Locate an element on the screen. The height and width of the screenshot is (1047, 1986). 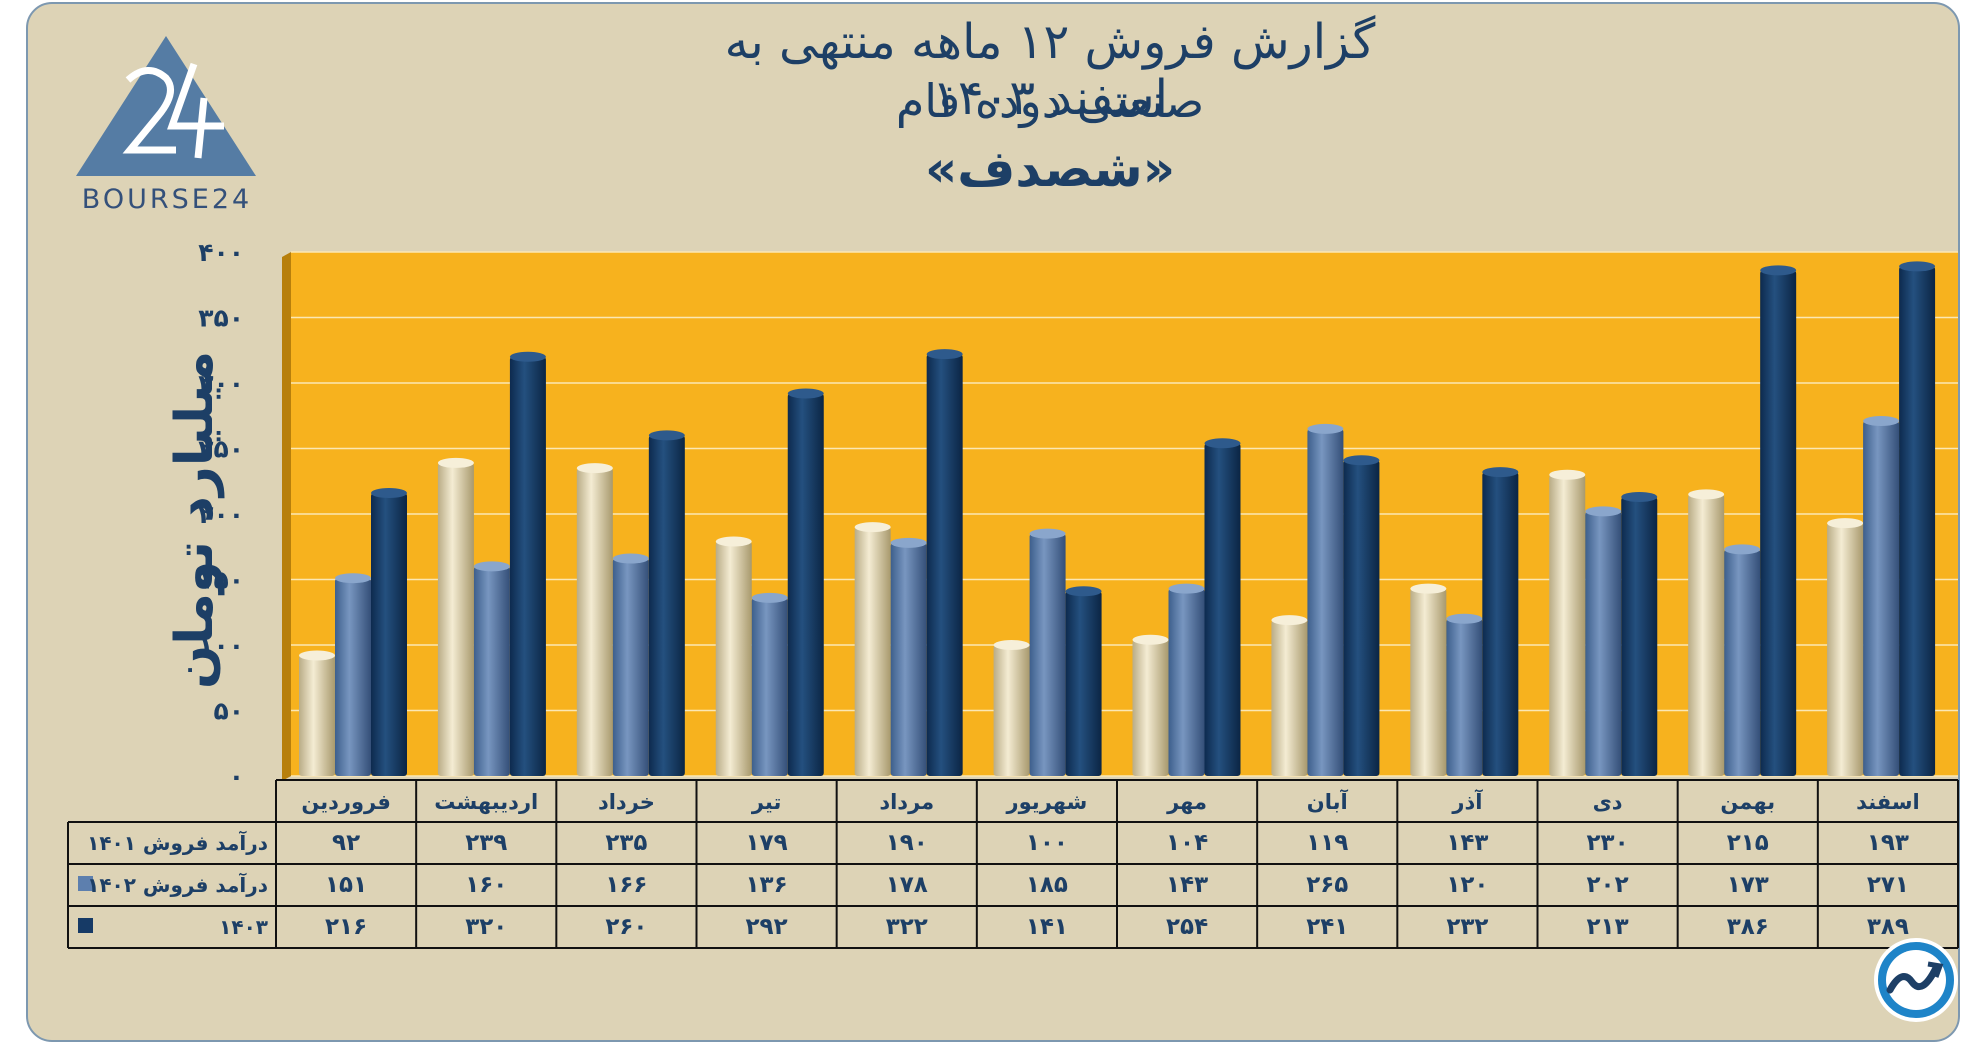
data-label: ۲۳۵ is located at coordinates (626, 843).